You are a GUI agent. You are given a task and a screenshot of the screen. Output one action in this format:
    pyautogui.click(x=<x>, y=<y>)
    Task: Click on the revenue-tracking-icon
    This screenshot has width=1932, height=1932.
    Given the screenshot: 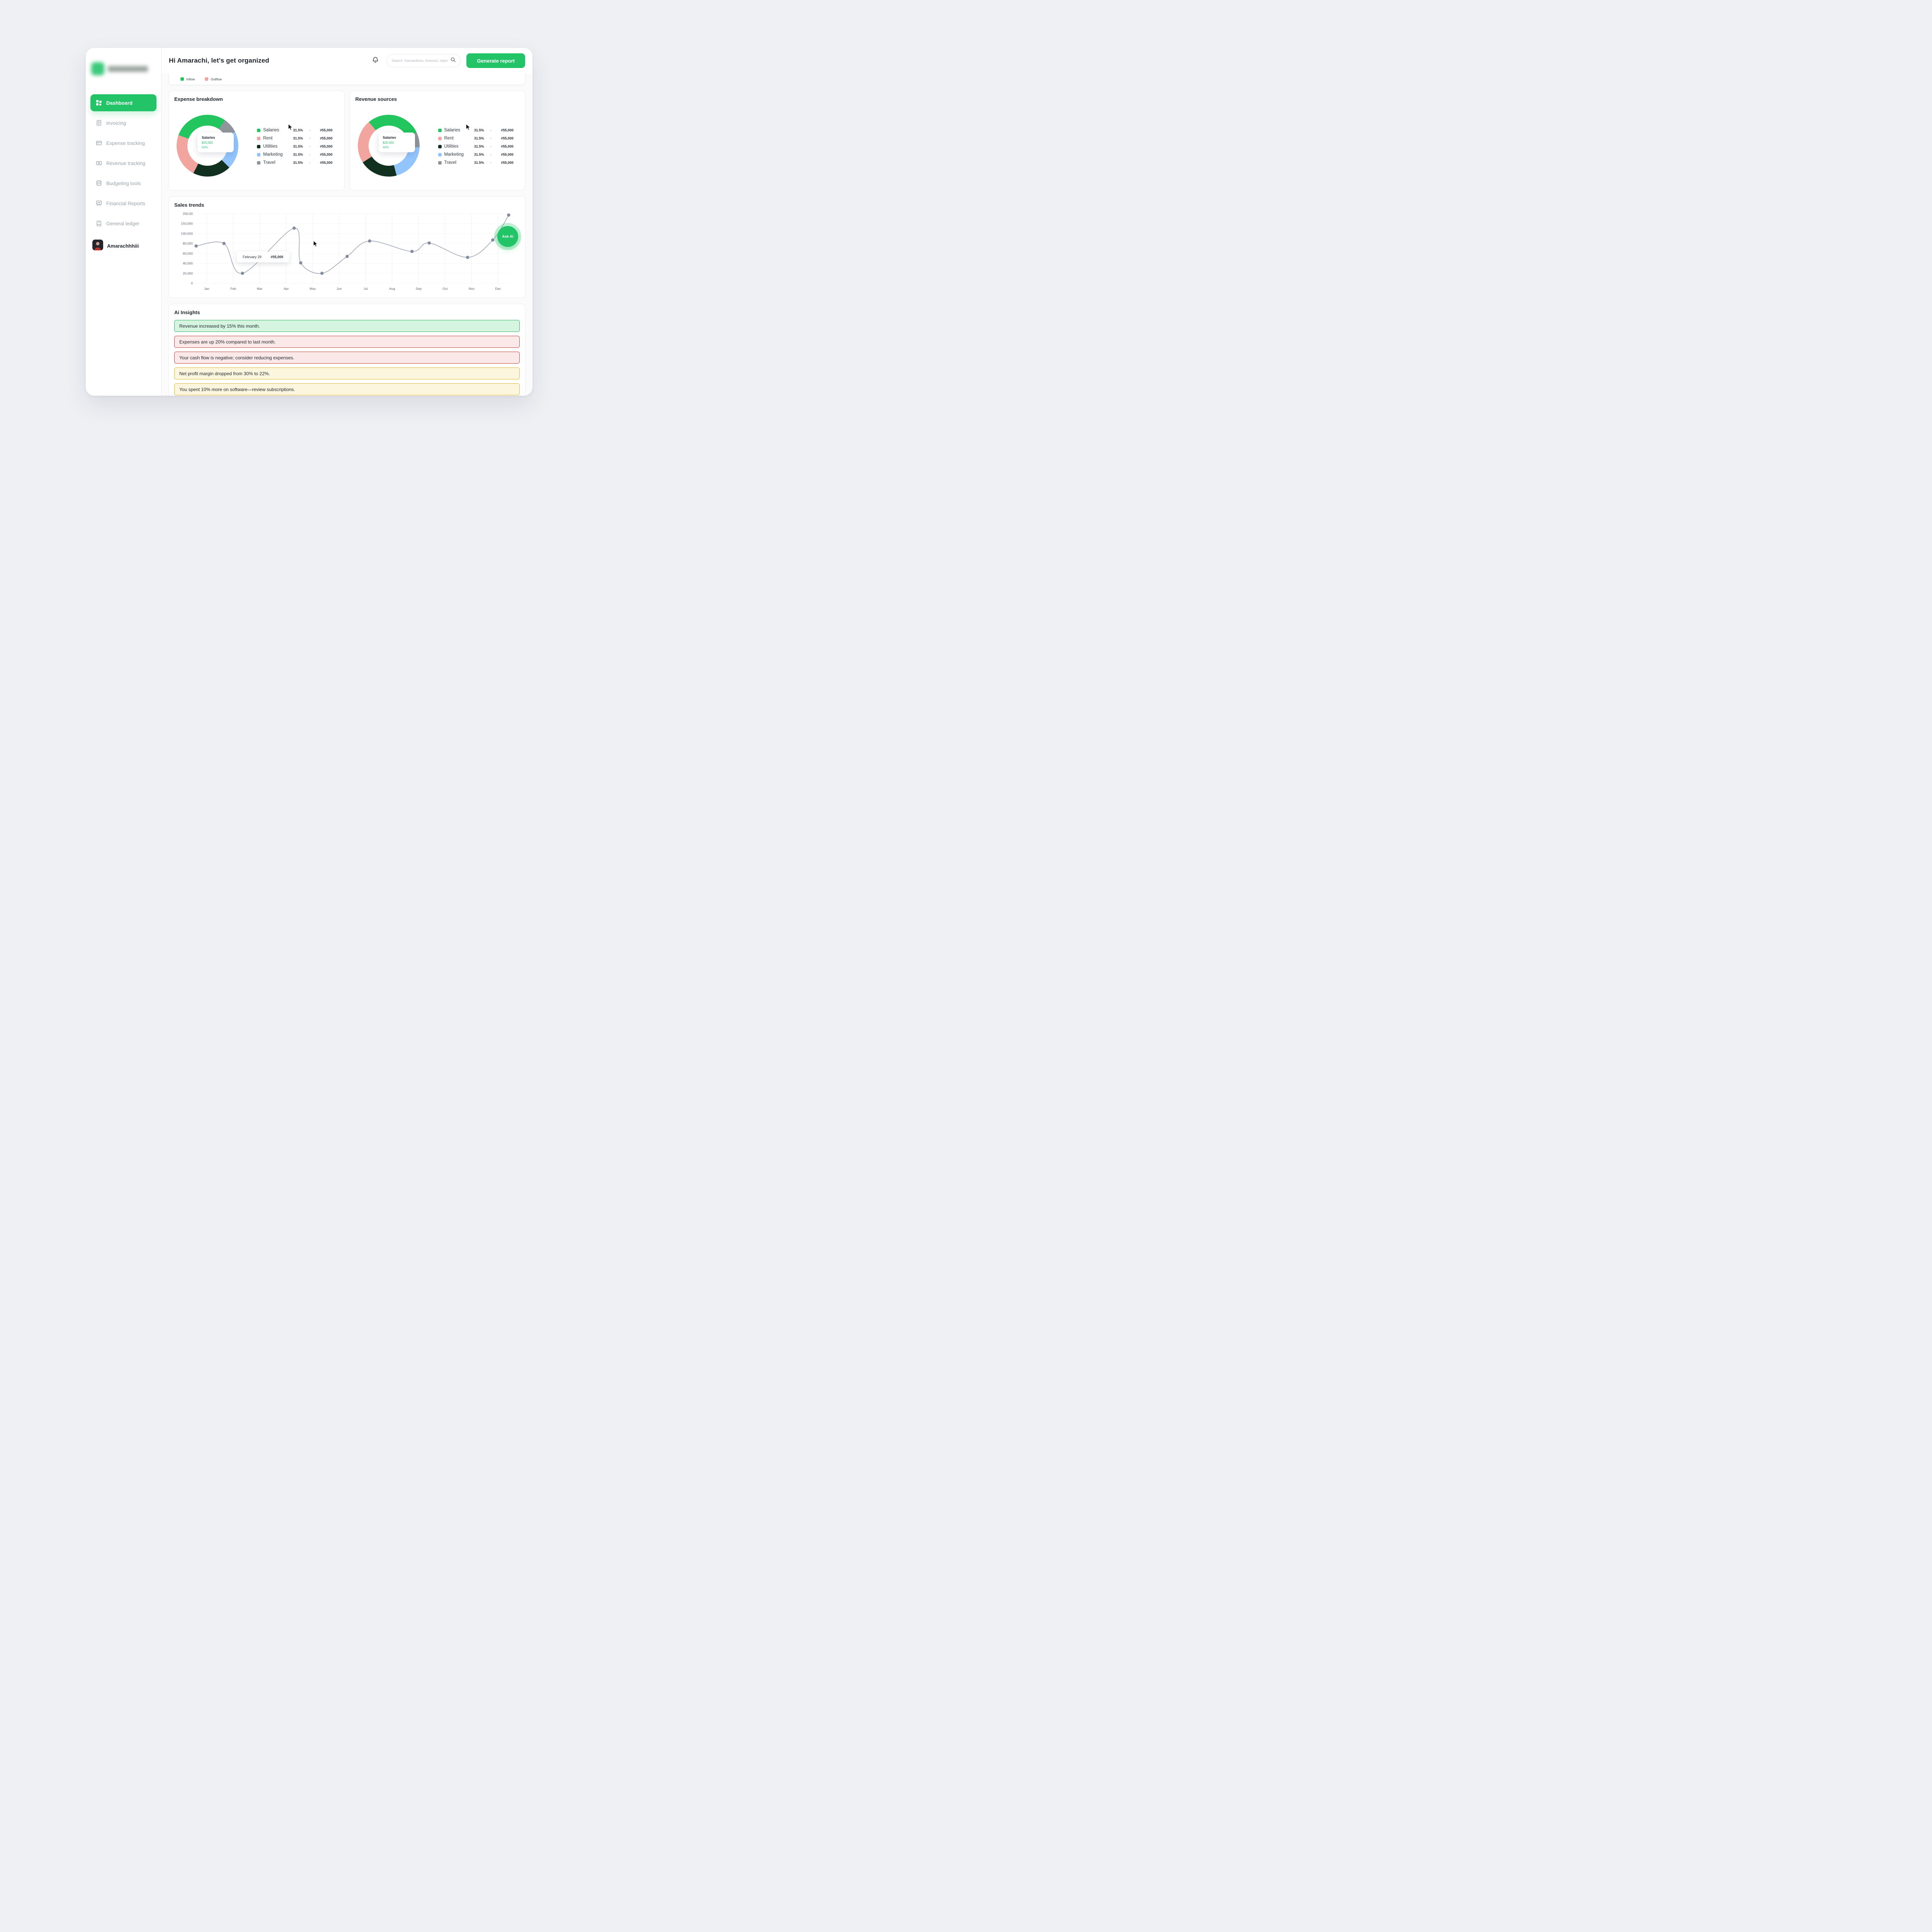 What is the action you would take?
    pyautogui.click(x=98, y=163)
    